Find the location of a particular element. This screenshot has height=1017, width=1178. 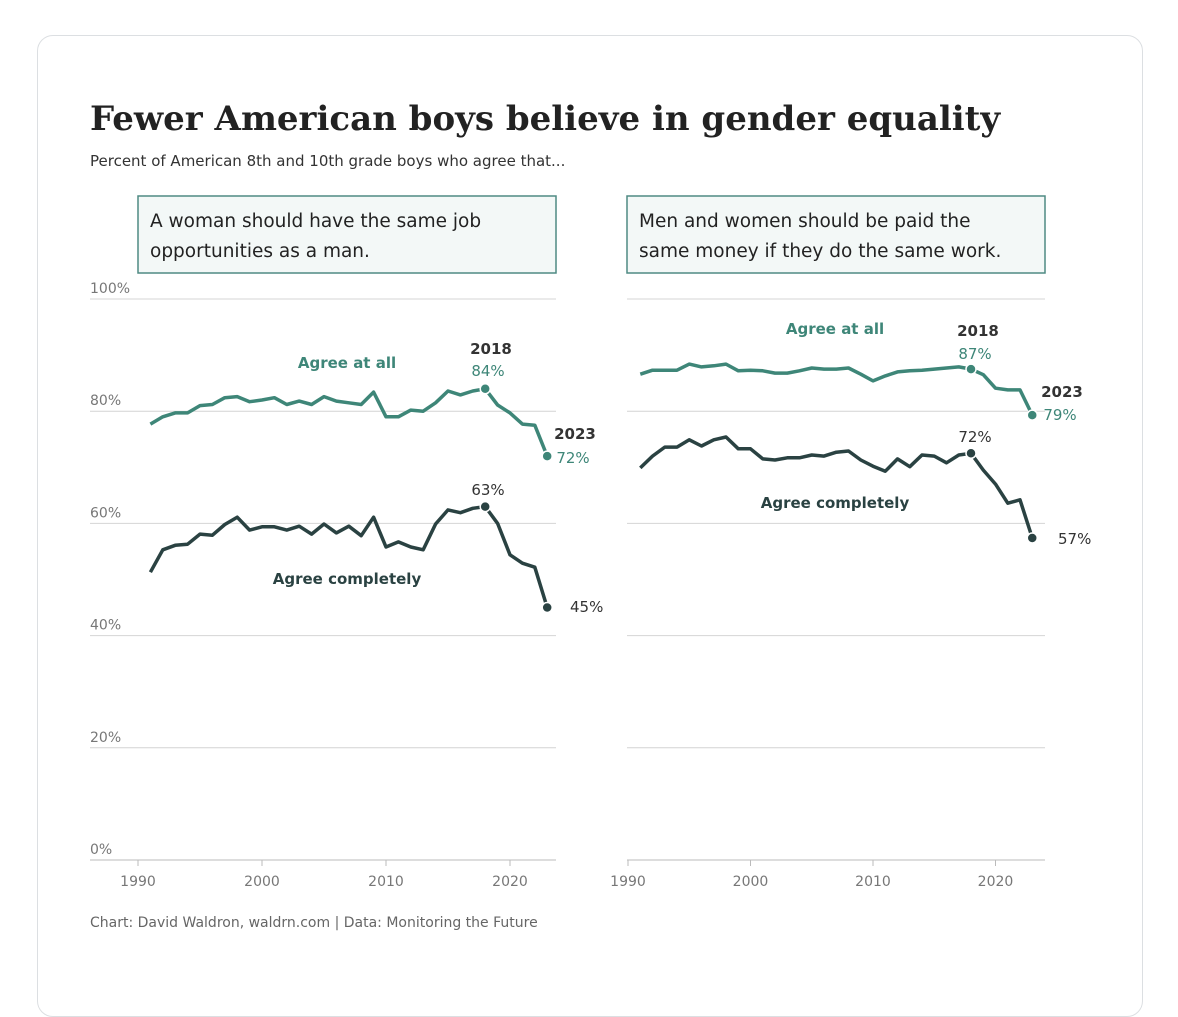

y-tick-label: 60% is located at coordinates (105, 513).